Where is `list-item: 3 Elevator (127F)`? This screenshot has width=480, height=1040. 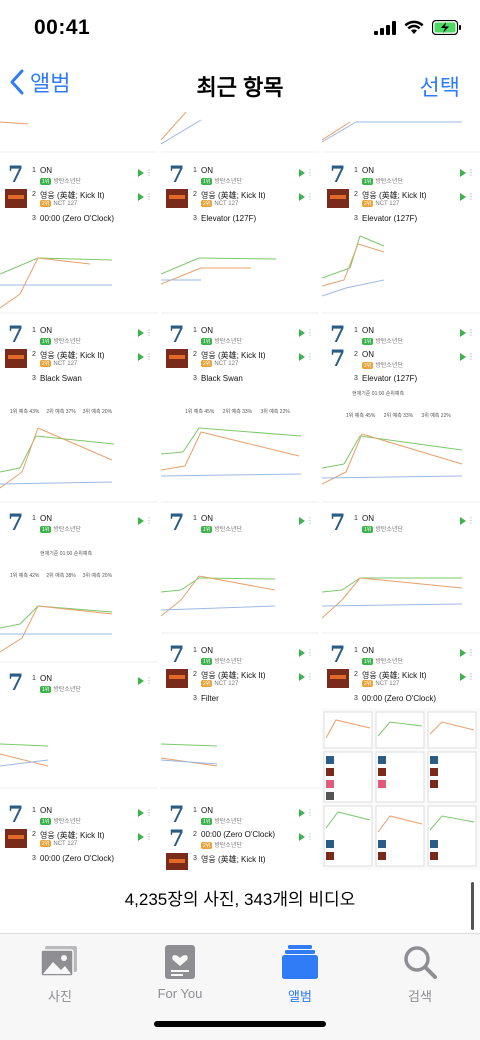
list-item: 3 Elevator (127F) is located at coordinates (386, 378).